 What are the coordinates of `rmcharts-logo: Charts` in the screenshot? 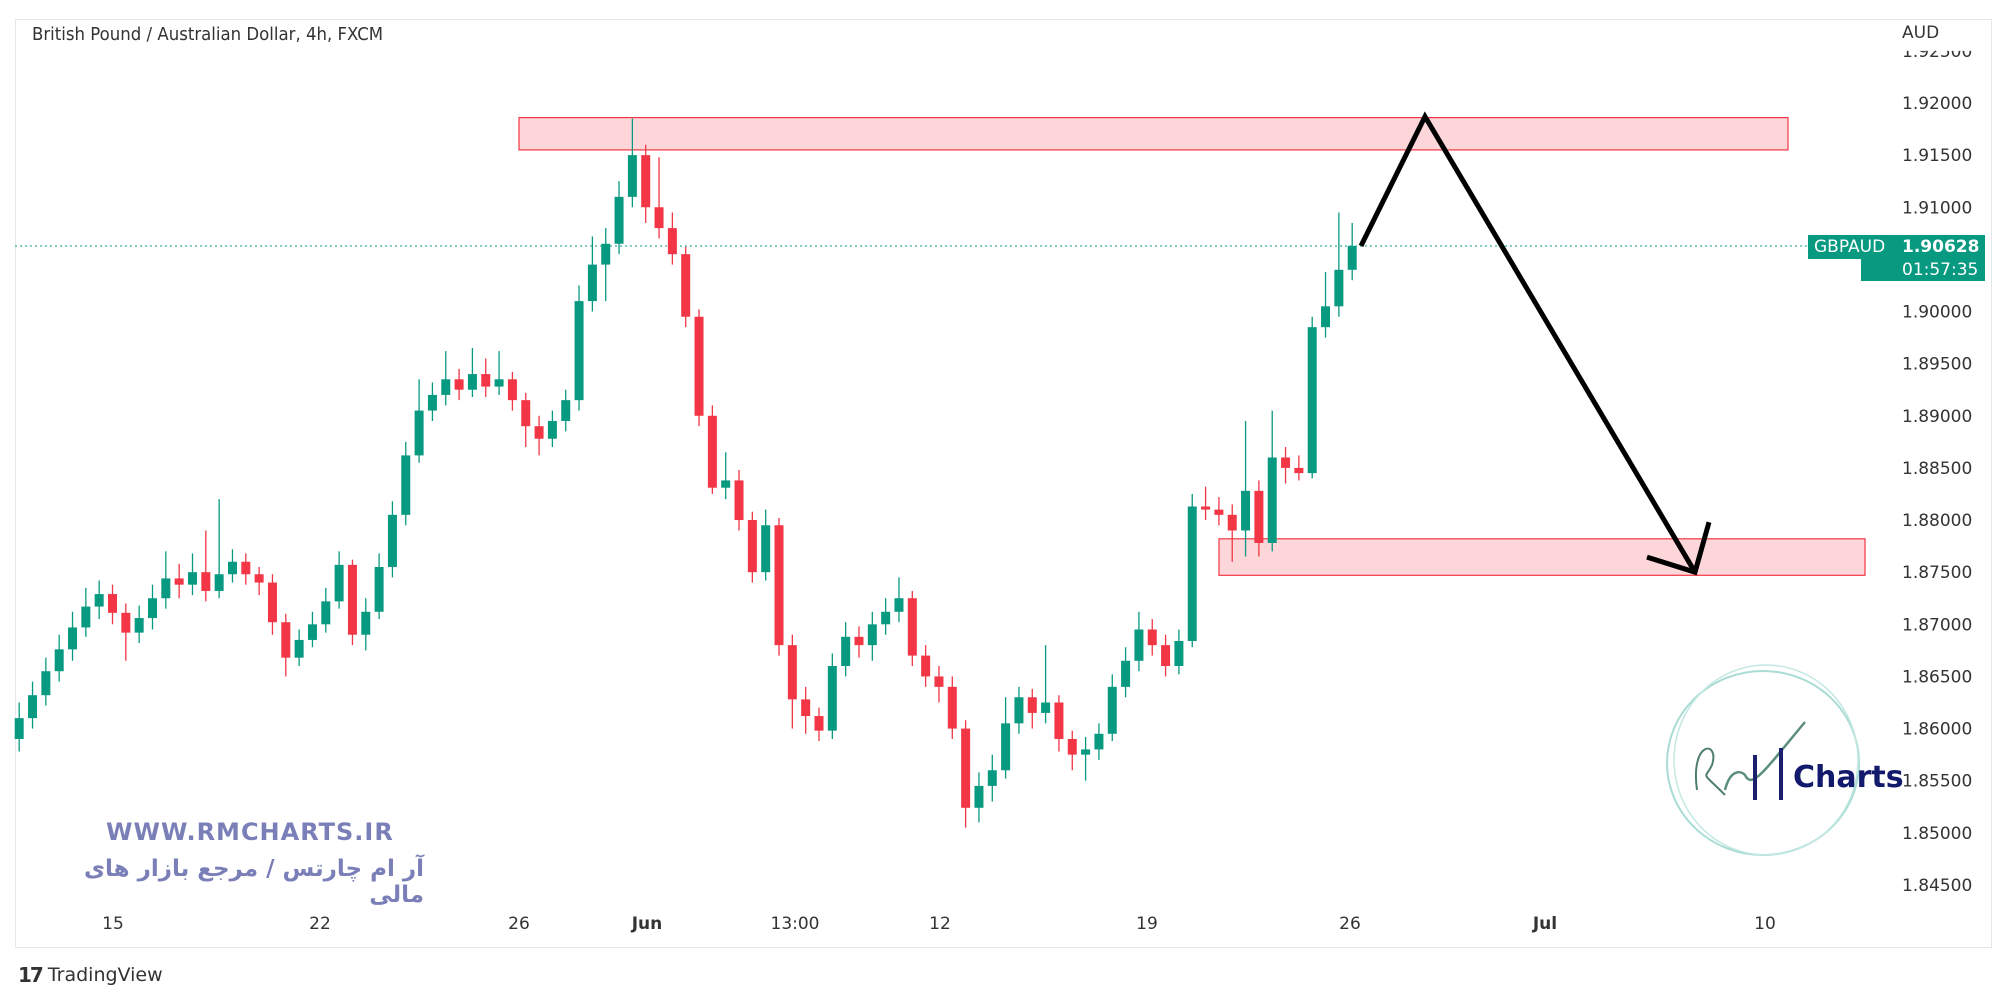 It's located at (1785, 760).